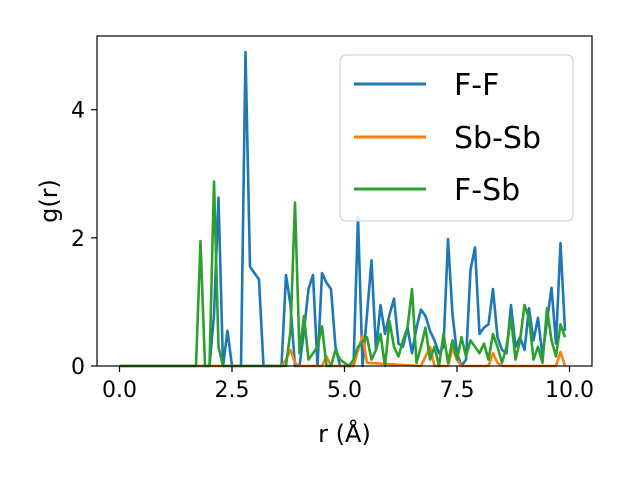  Describe the element at coordinates (457, 390) in the screenshot. I see `x-tick-label: 7.5` at that location.